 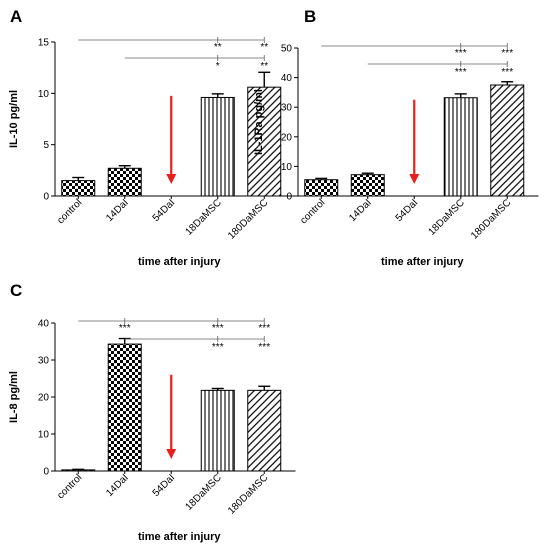 I want to click on panel-letter: C, so click(x=16, y=290).